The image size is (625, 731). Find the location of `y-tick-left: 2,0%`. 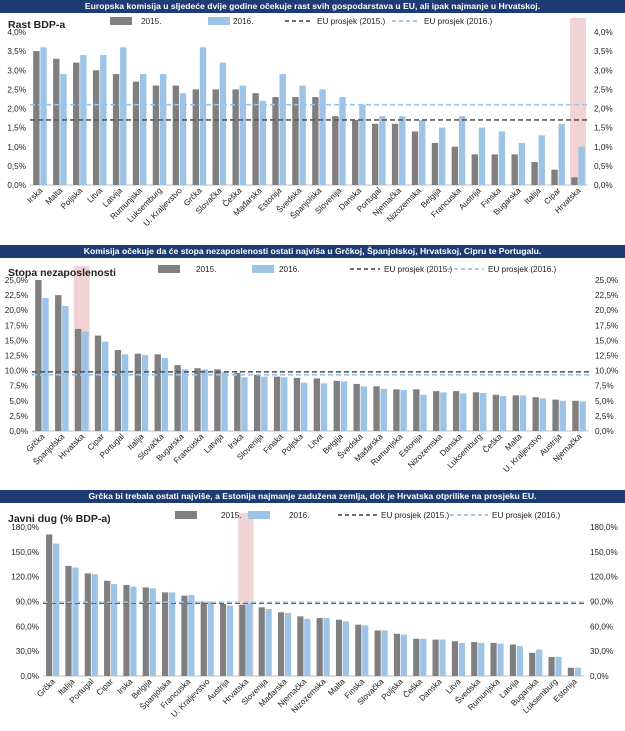

y-tick-left: 2,0% is located at coordinates (16, 109).